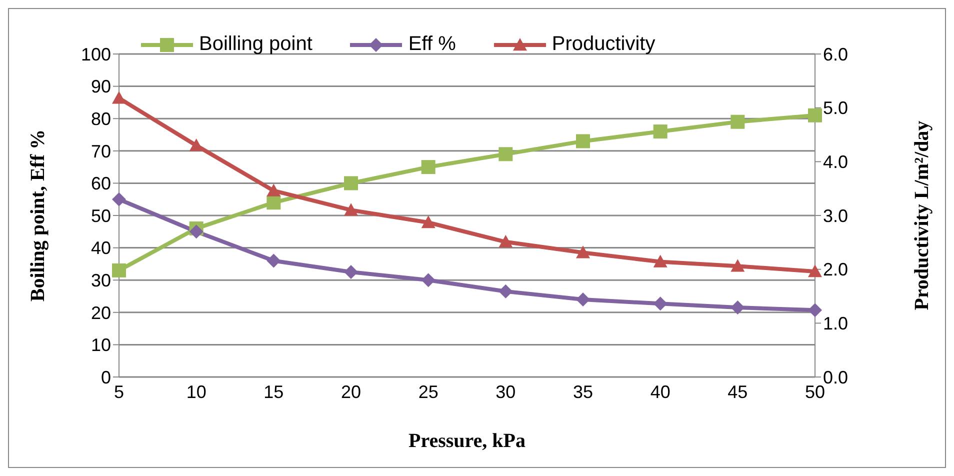 The height and width of the screenshot is (476, 954). What do you see at coordinates (428, 392) in the screenshot?
I see `x-tick-label: 25` at bounding box center [428, 392].